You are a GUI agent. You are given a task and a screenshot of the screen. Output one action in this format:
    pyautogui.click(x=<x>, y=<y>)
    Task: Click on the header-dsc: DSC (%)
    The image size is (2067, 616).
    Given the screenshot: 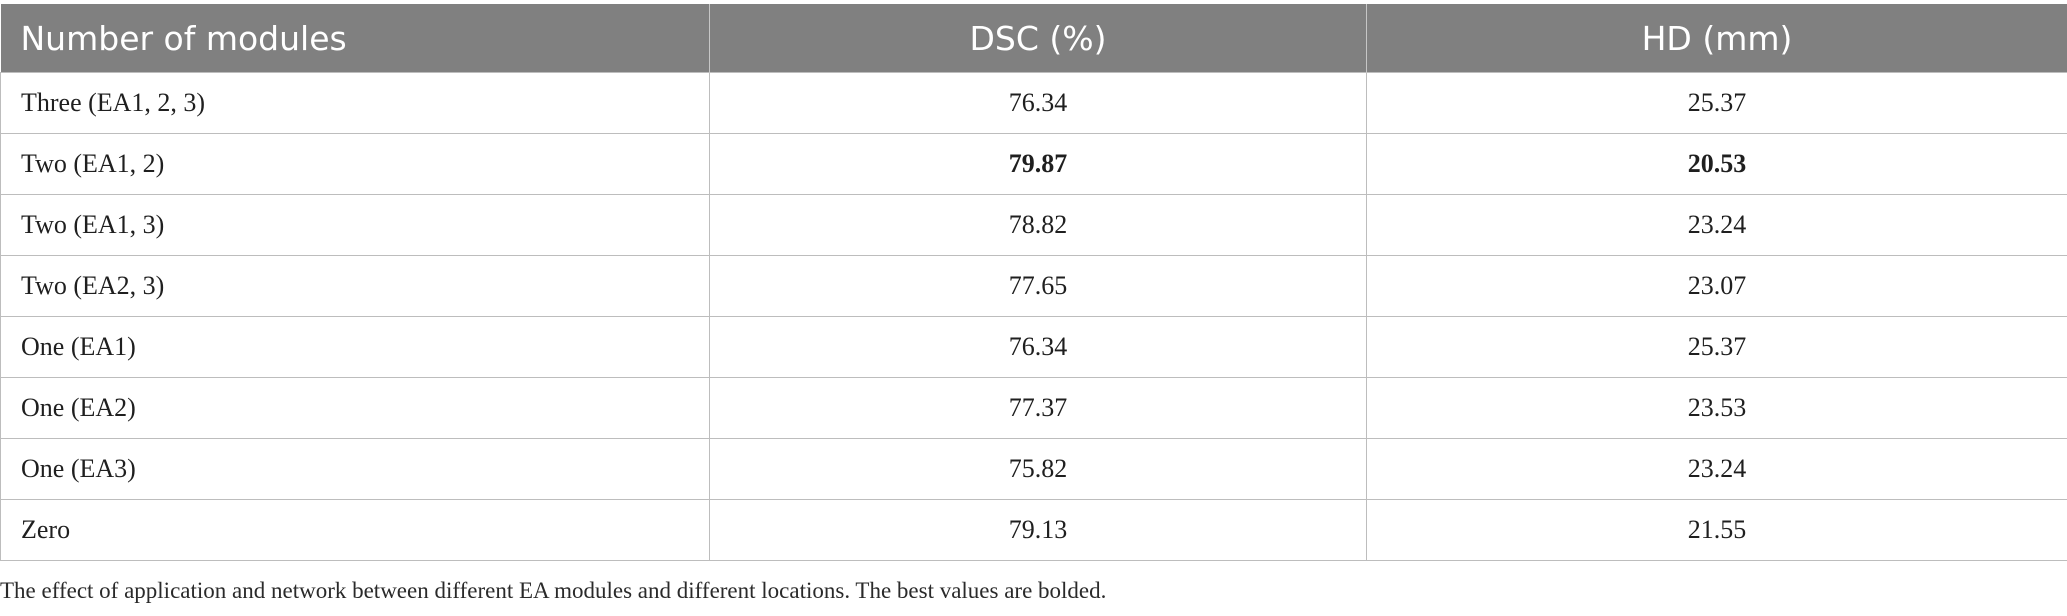 What is the action you would take?
    pyautogui.click(x=1038, y=38)
    